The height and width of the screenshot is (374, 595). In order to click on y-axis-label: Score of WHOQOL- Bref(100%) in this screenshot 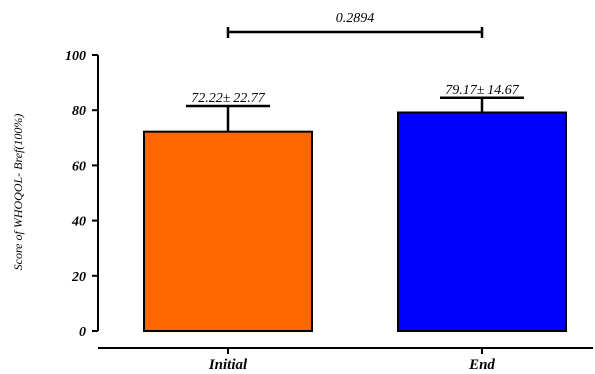, I will do `click(18, 192)`.